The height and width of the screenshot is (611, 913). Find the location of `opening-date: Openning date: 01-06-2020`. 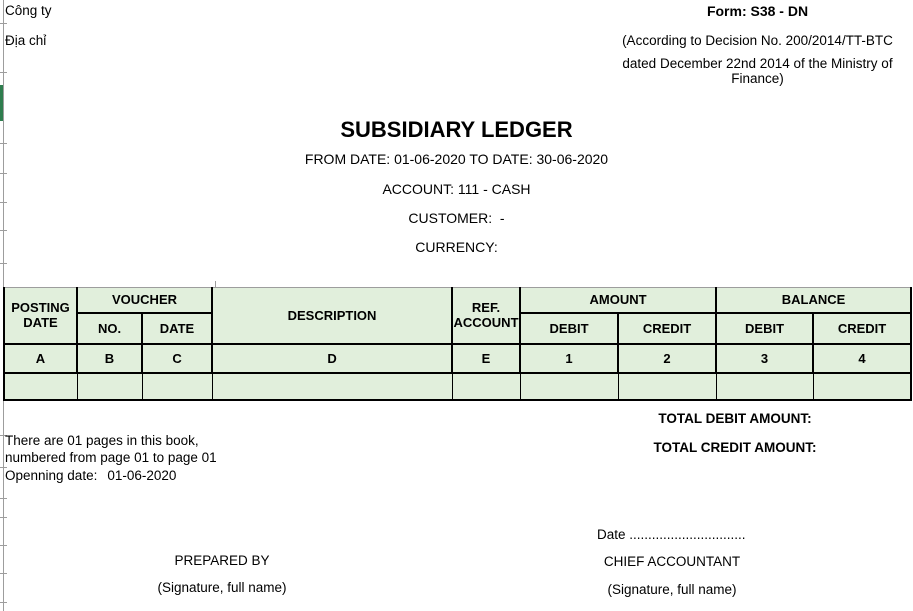

opening-date: Openning date: 01-06-2020 is located at coordinates (90, 475).